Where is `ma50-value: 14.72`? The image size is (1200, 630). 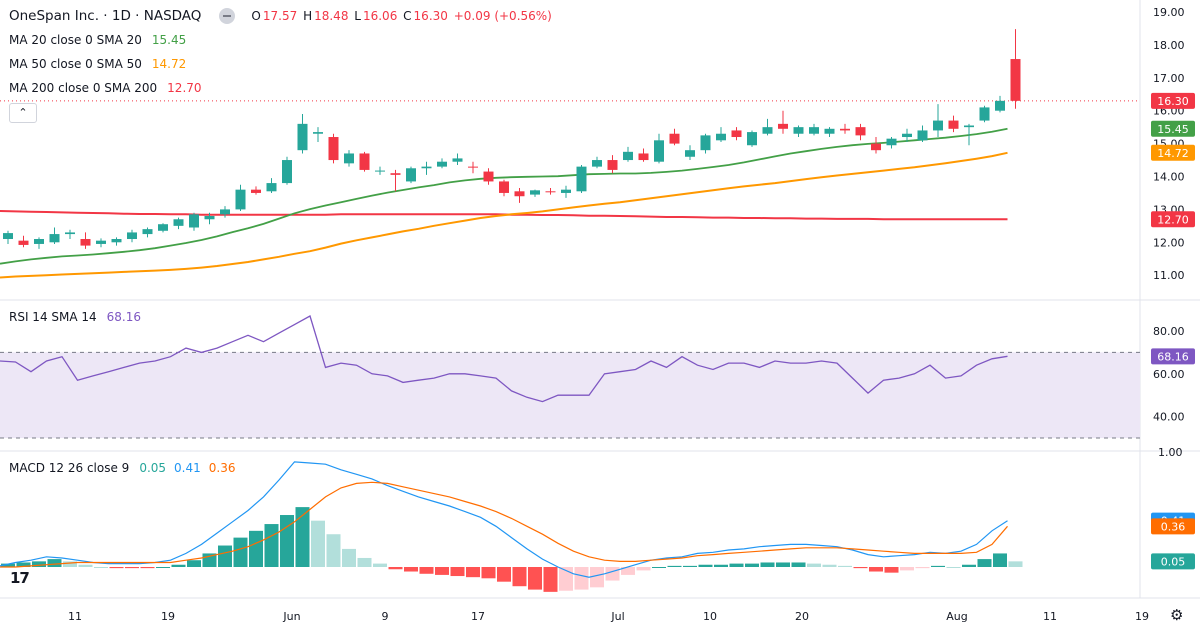
ma50-value: 14.72 is located at coordinates (169, 64).